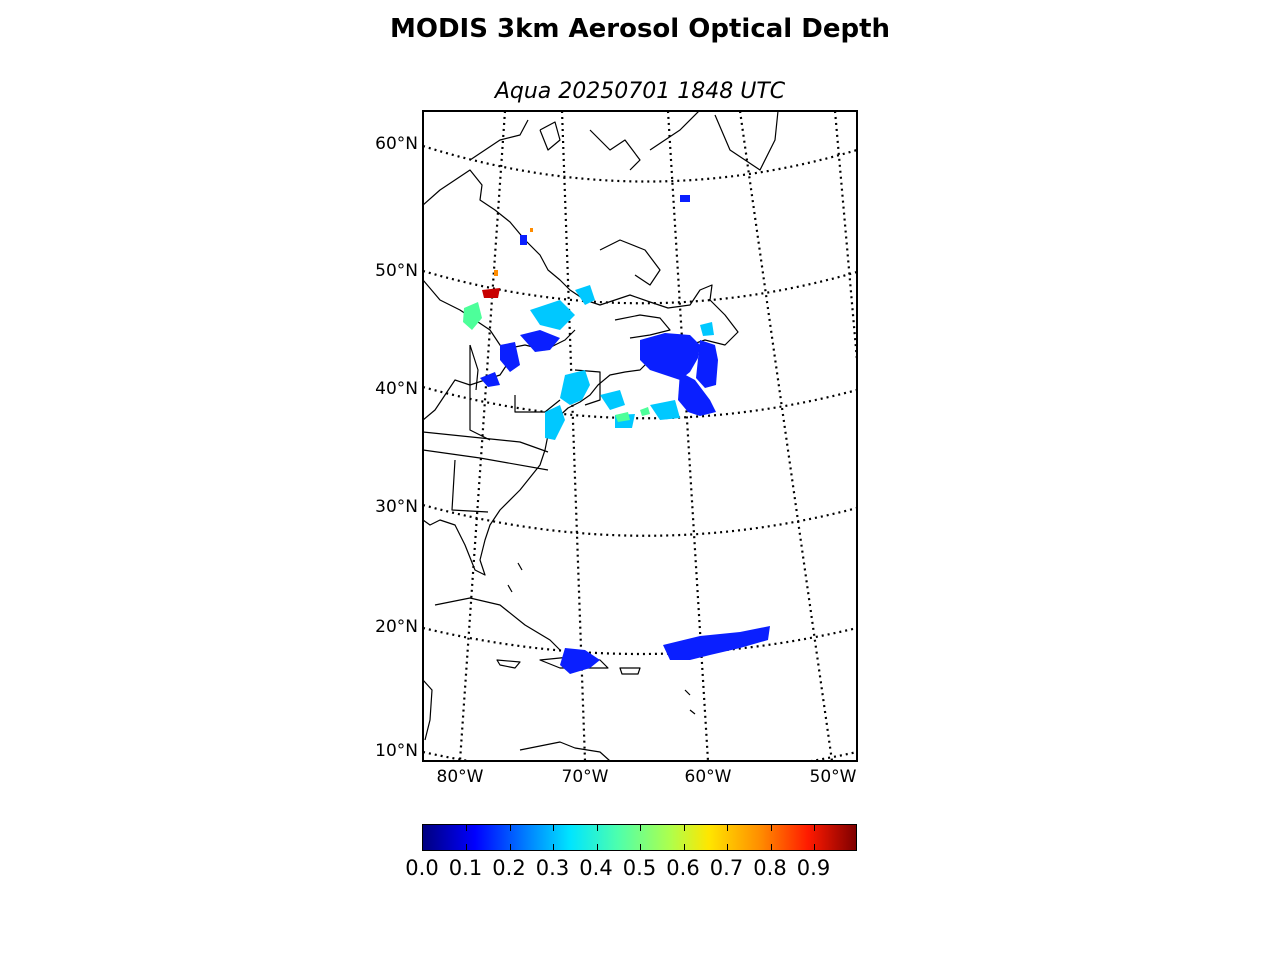 The height and width of the screenshot is (960, 1280). Describe the element at coordinates (556, 362) in the screenshot. I see `aod-green` at that location.